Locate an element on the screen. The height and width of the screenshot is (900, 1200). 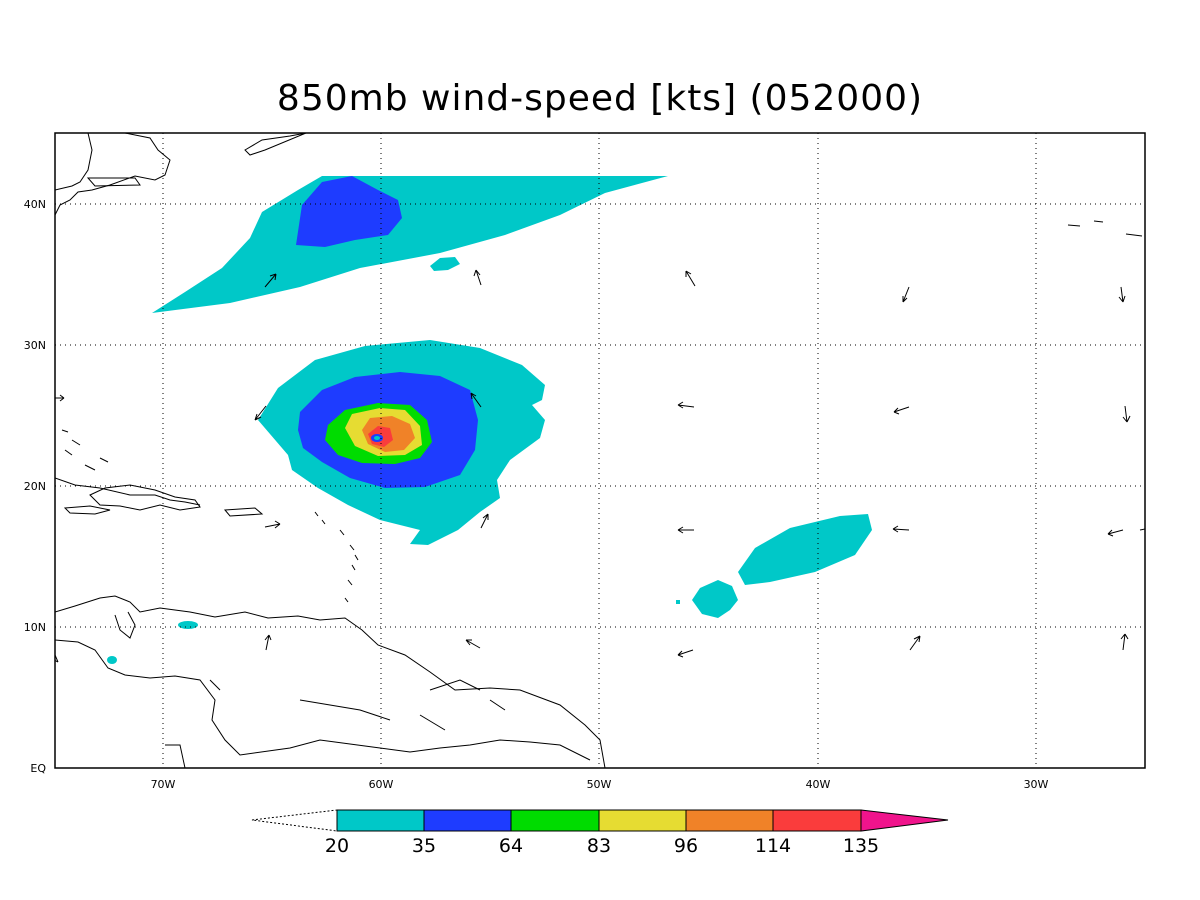
lon-axis-labels: 70W 60W 50W 40W 30W is located at coordinates (600, 784).